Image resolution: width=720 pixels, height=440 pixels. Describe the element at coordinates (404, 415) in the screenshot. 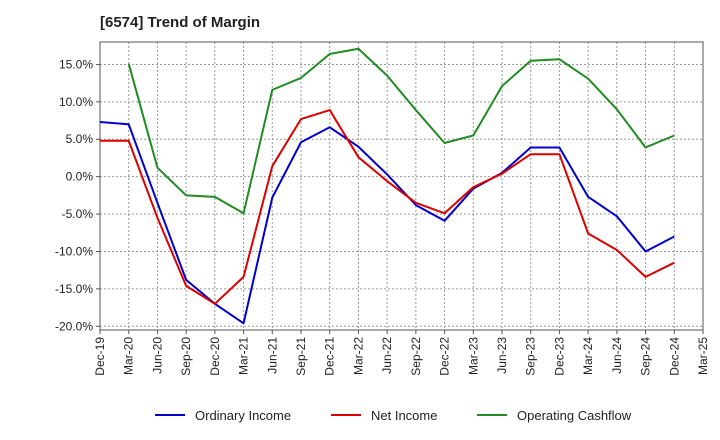

I see `net-income-legend-label: Net Income` at that location.